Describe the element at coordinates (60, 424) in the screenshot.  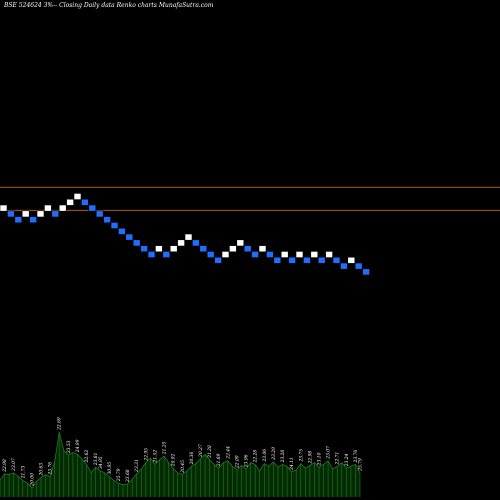
I see `volume-value-label: 22.69` at that location.